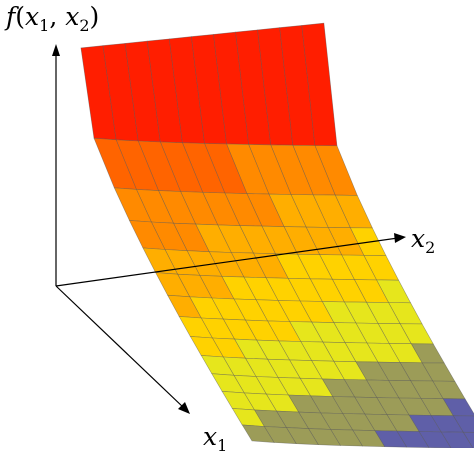 This screenshot has height=455, width=474. I want to click on x2-axis-arrowhead, so click(400, 238).